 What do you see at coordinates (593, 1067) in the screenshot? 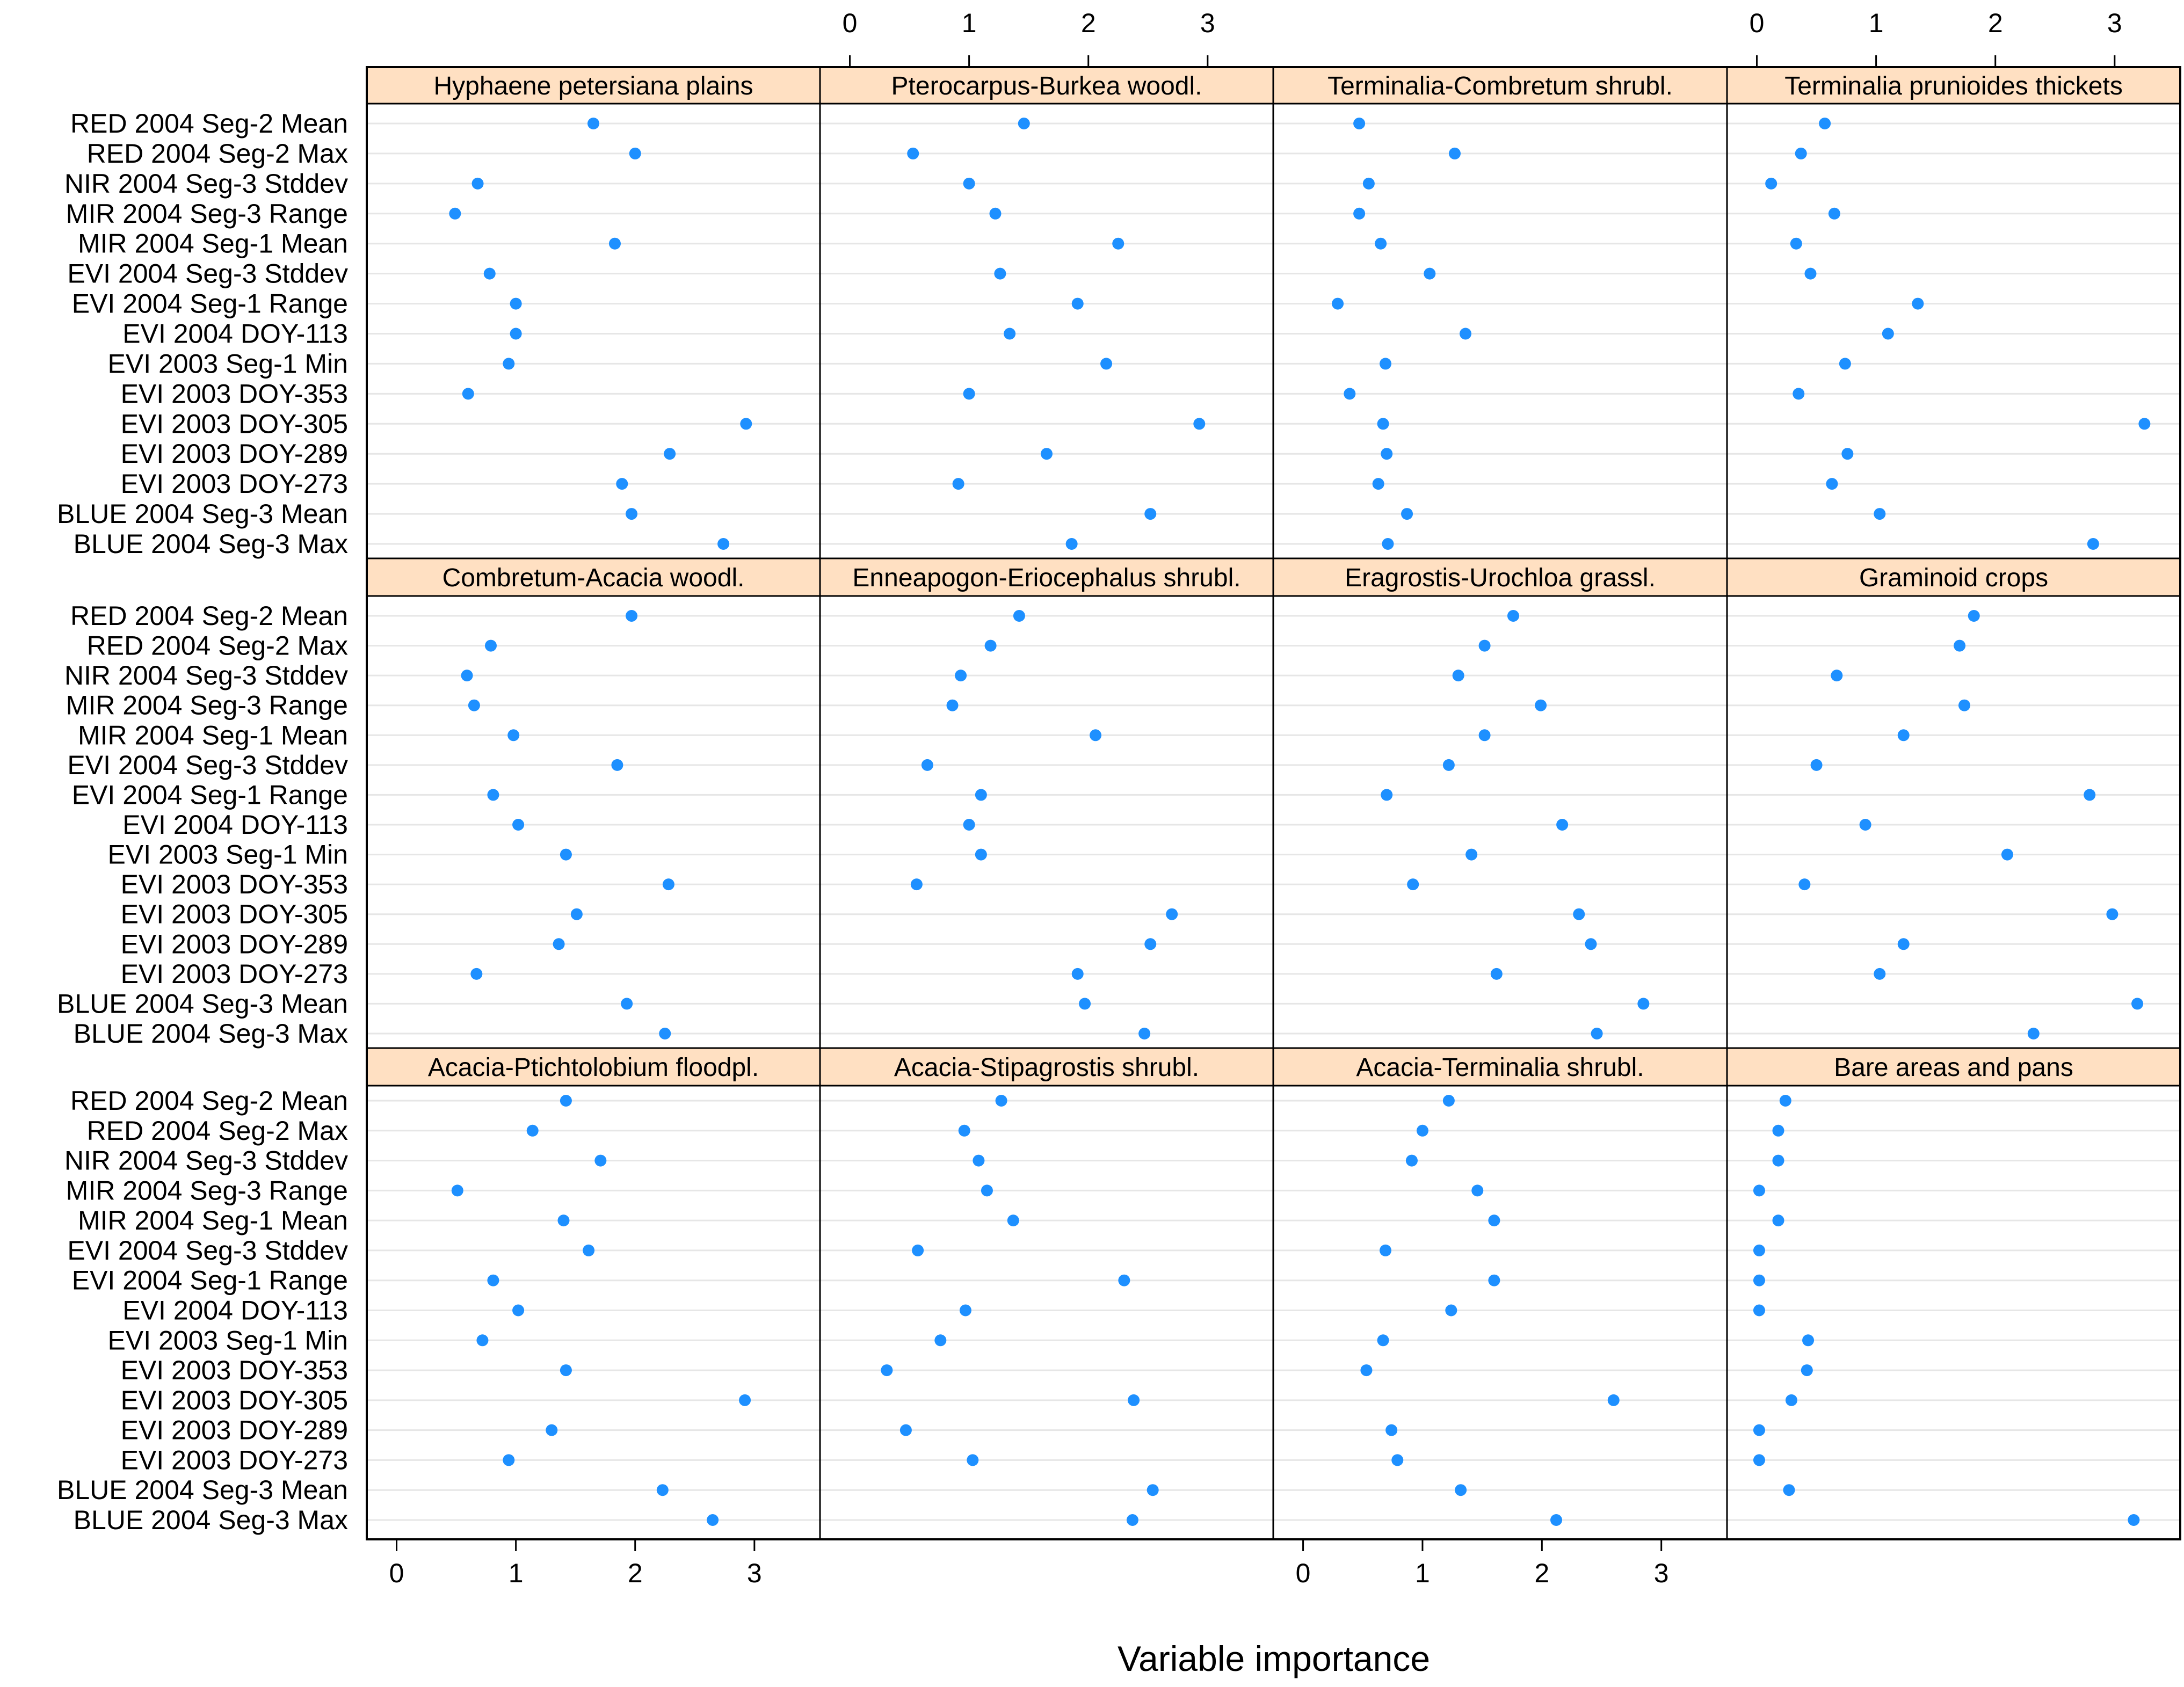
I see `strip-label: Acacia-Ptichtolobium floodpl.` at bounding box center [593, 1067].